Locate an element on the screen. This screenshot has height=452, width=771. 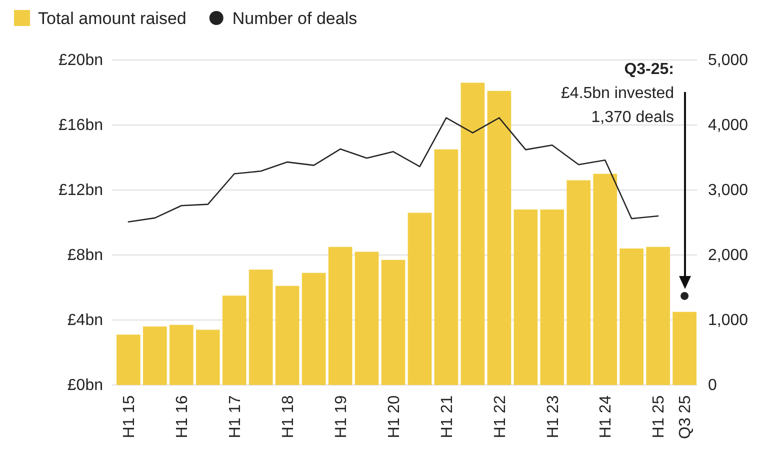
y-tick-label: £4bn is located at coordinates (85, 321).